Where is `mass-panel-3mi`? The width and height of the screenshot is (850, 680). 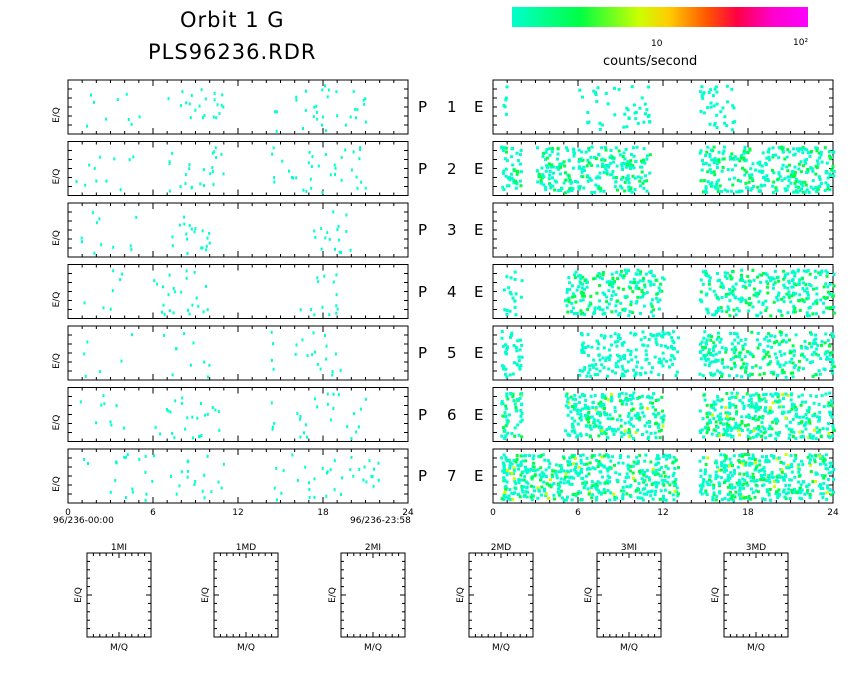 mass-panel-3mi is located at coordinates (629, 595).